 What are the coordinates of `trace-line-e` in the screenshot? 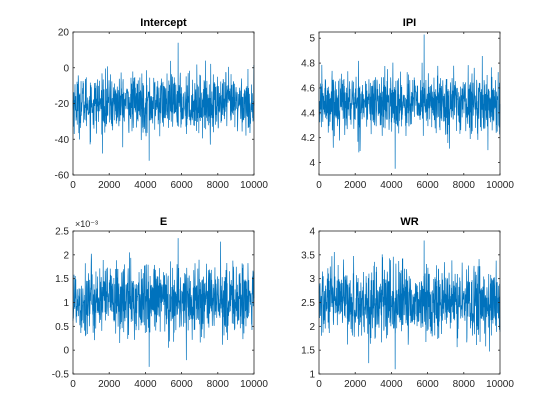 It's located at (163, 302).